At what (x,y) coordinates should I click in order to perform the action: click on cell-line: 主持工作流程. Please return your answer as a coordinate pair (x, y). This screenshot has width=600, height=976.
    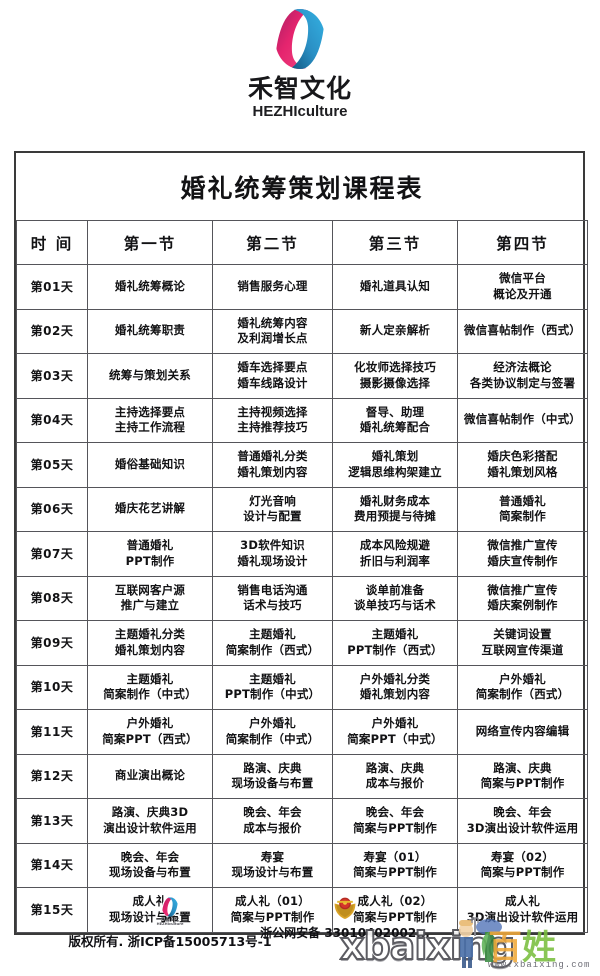
    Looking at the image, I should click on (150, 427).